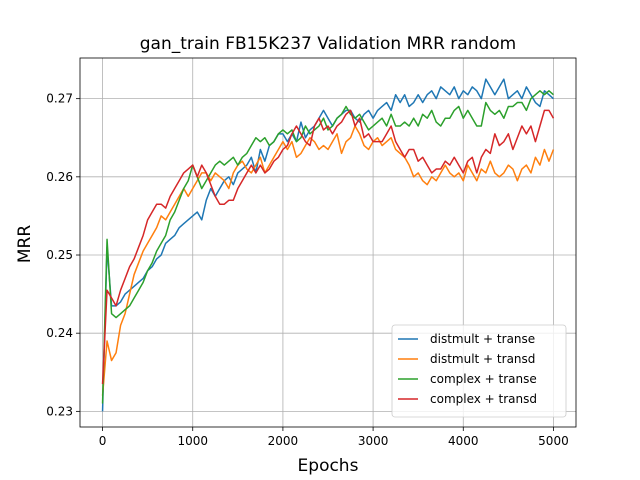 This screenshot has height=480, width=640. What do you see at coordinates (59, 255) in the screenshot?
I see `y-tick-label: 0.25` at bounding box center [59, 255].